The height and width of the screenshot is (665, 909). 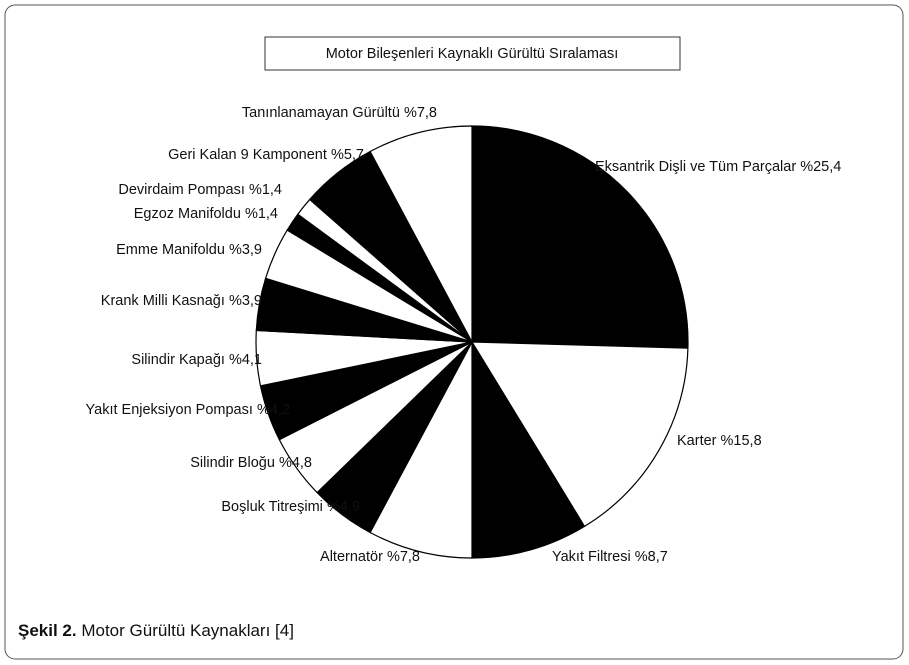 I want to click on category-label: Tanınlanamayan Gürültü, so click(x=321, y=113).